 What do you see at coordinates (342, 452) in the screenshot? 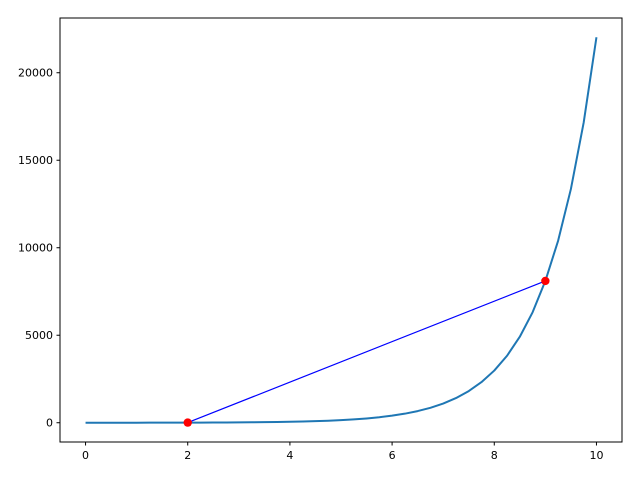
I see `x-axis: 0 2 4 6 8 10` at bounding box center [342, 452].